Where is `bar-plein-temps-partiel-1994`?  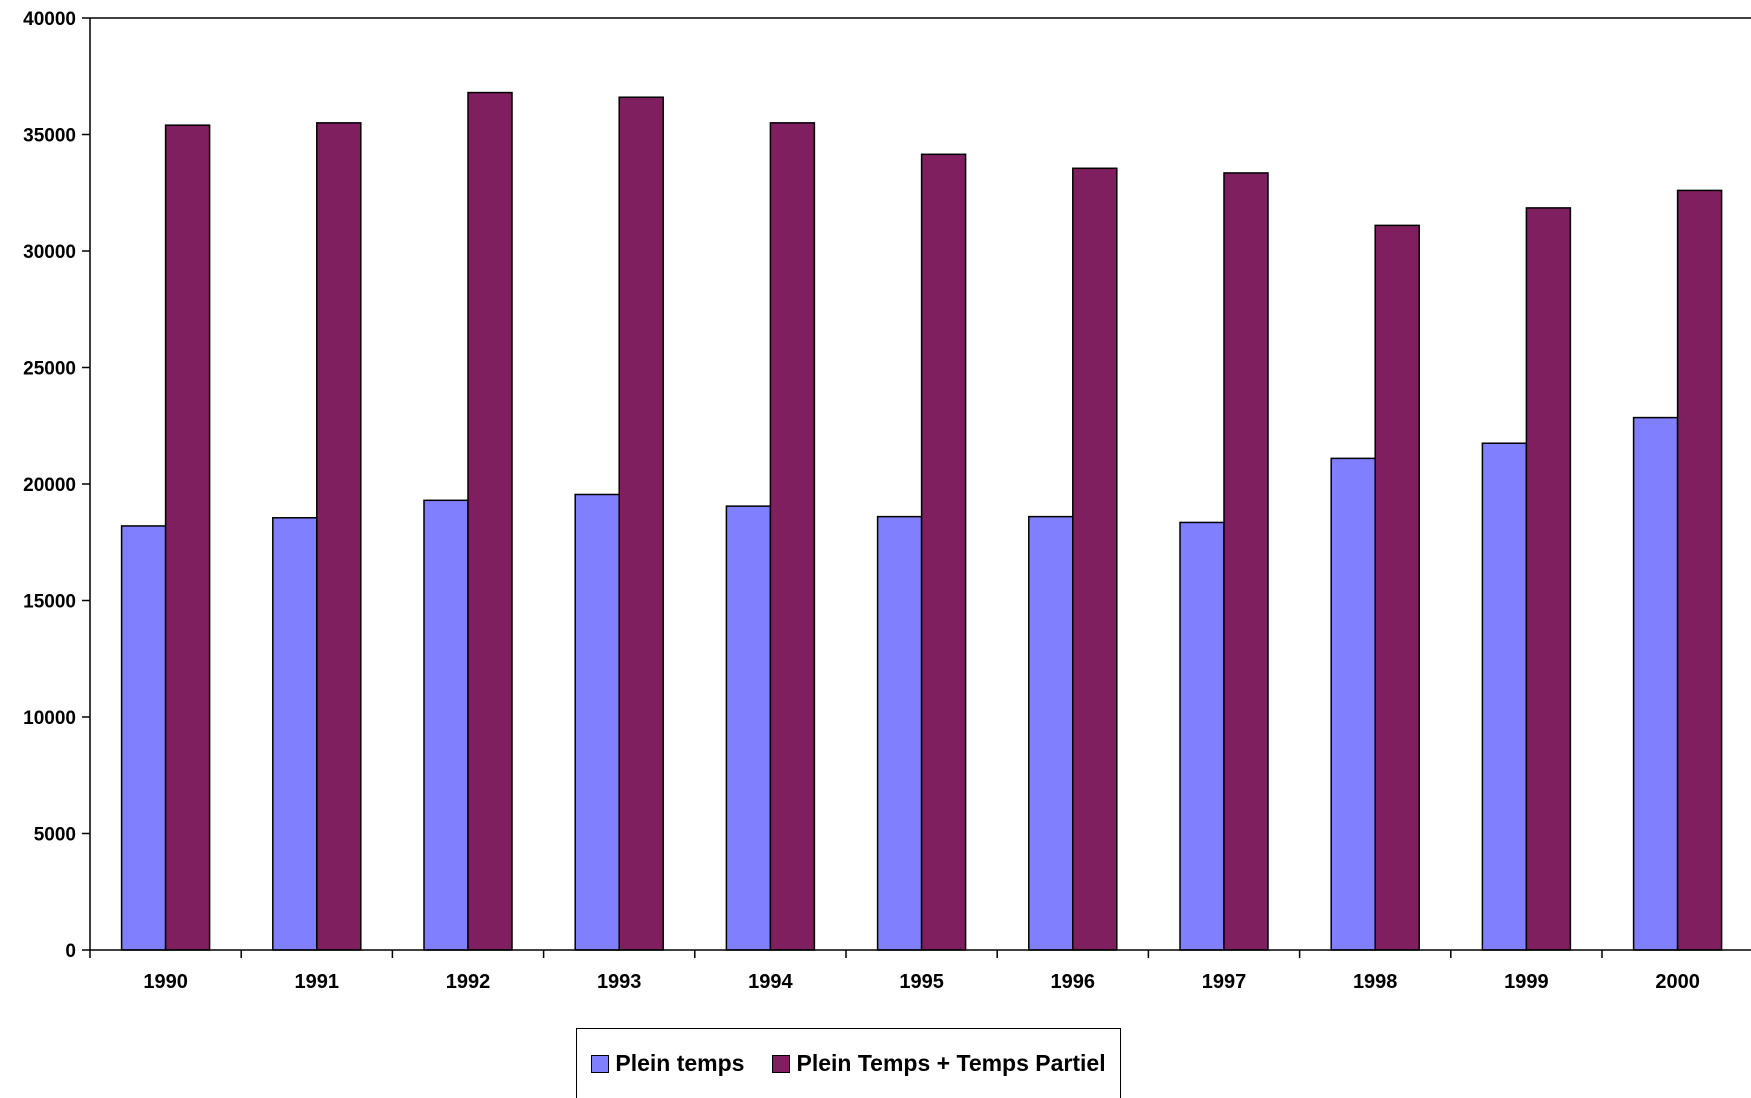
bar-plein-temps-partiel-1994 is located at coordinates (792, 536).